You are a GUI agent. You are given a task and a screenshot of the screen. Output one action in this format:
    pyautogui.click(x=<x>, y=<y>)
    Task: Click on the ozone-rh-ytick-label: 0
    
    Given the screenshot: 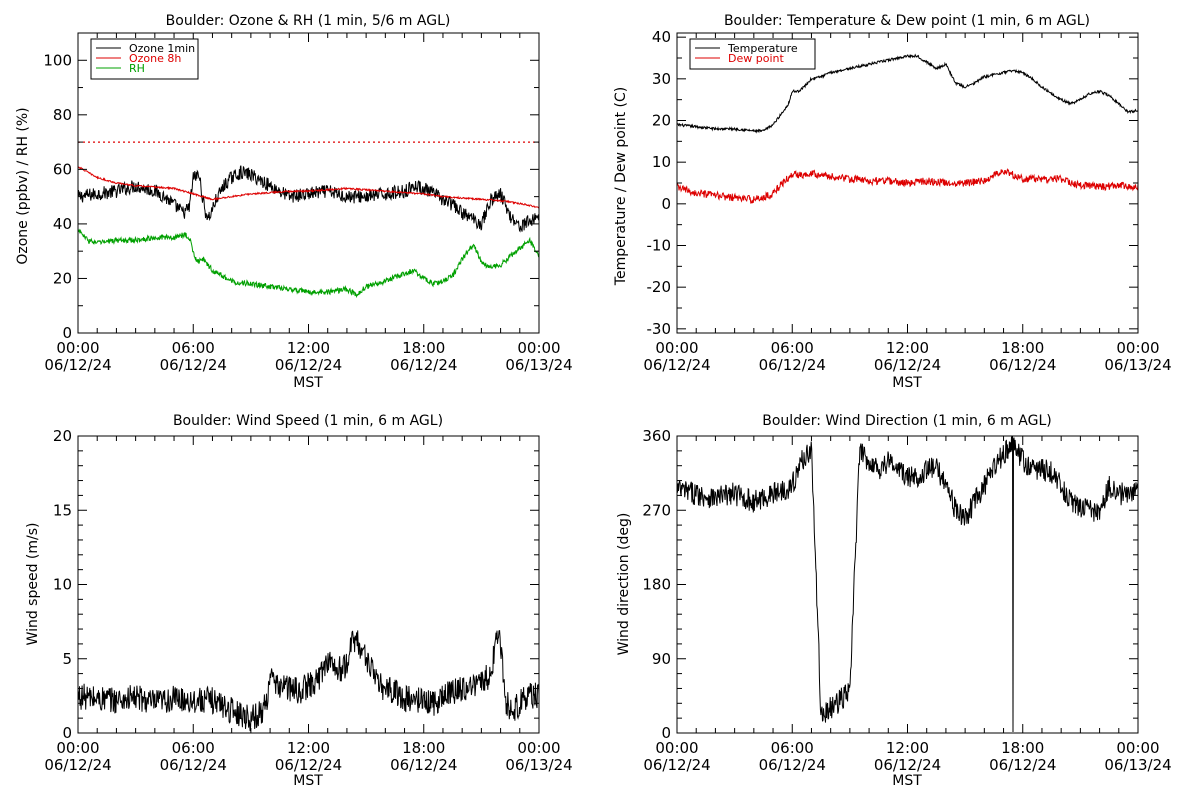 What is the action you would take?
    pyautogui.click(x=67, y=333)
    